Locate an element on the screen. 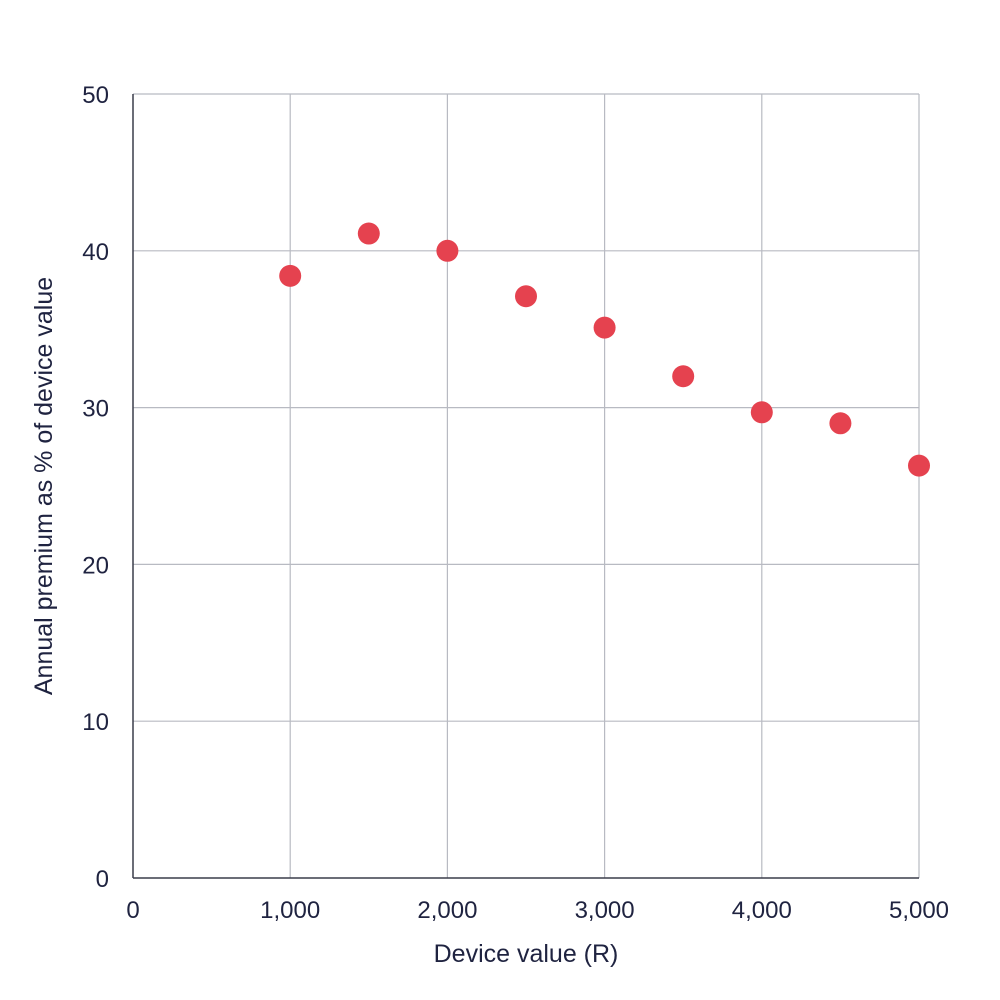 Image resolution: width=1000 pixels, height=1000 pixels. y-tick-label: 50 is located at coordinates (95, 95).